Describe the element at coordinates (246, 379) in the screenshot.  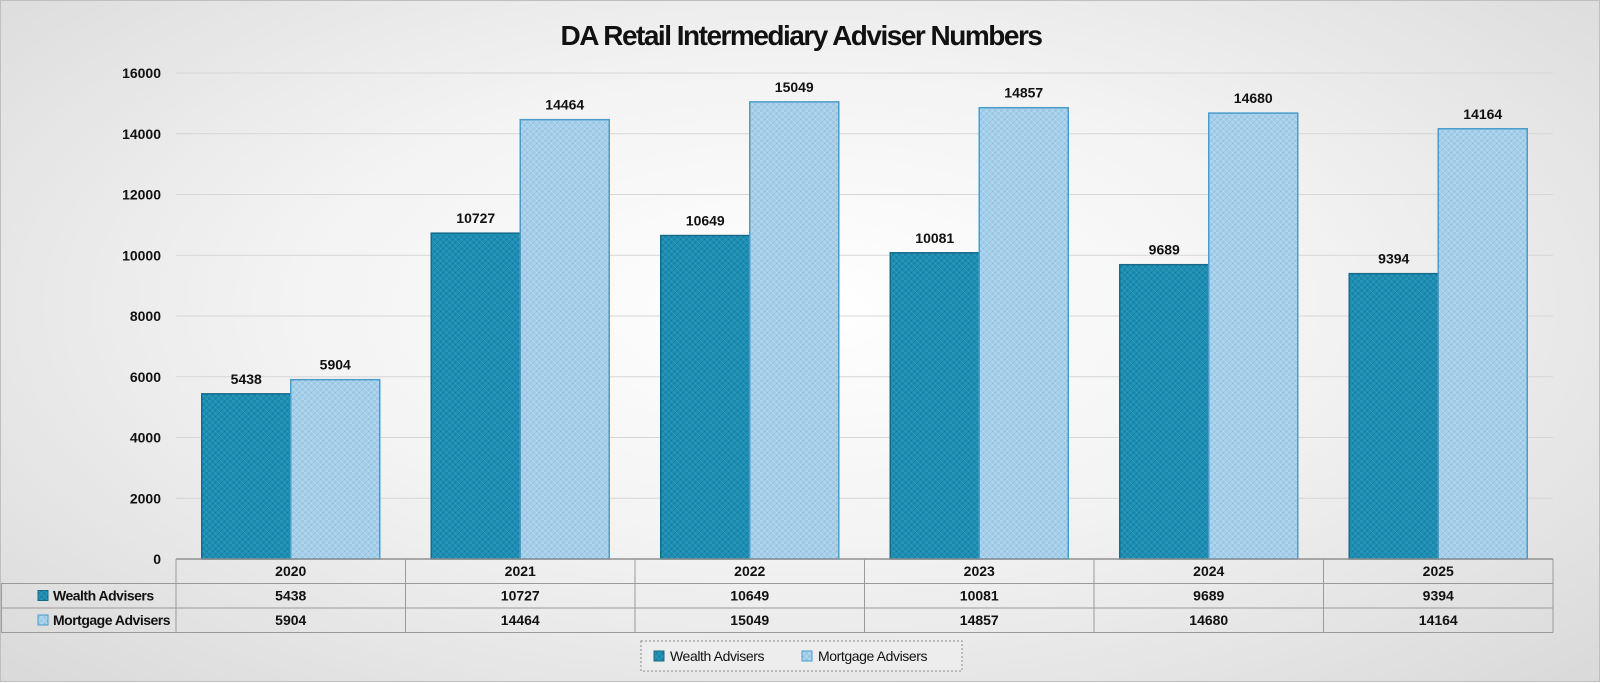
I see `data-label: 5438` at that location.